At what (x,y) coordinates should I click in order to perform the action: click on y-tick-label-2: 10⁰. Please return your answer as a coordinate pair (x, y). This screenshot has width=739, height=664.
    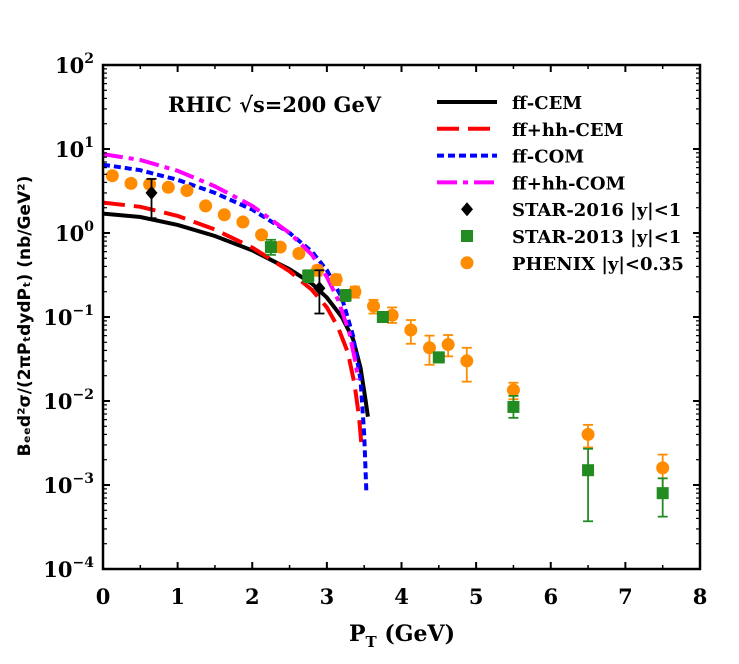
    Looking at the image, I should click on (74, 232).